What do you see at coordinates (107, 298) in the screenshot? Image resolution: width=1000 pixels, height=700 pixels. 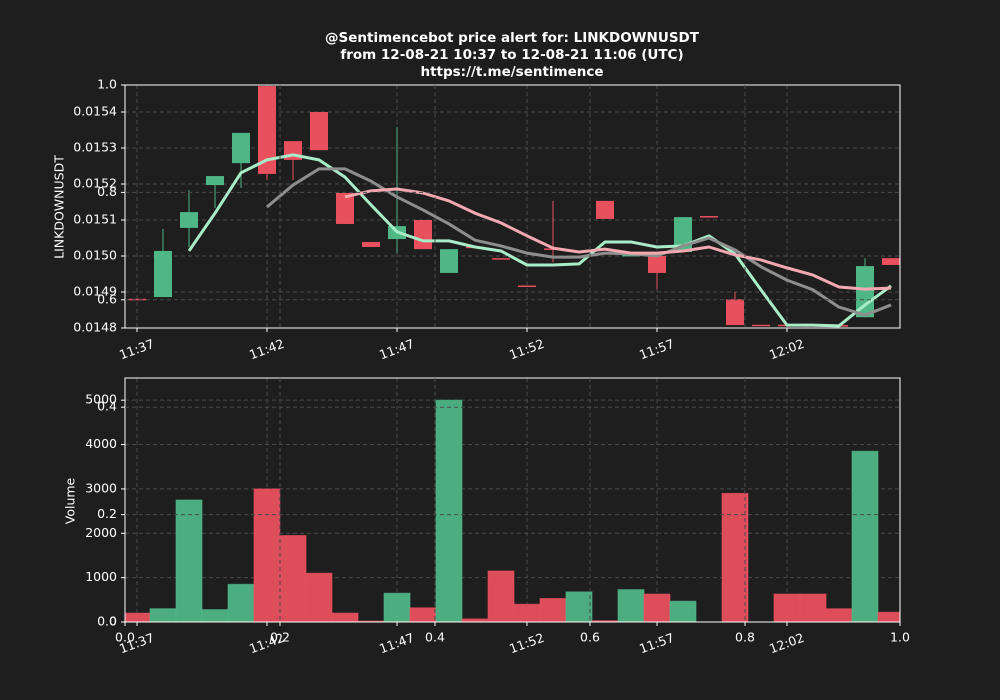 I see `y-tick-label: 0.6` at bounding box center [107, 298].